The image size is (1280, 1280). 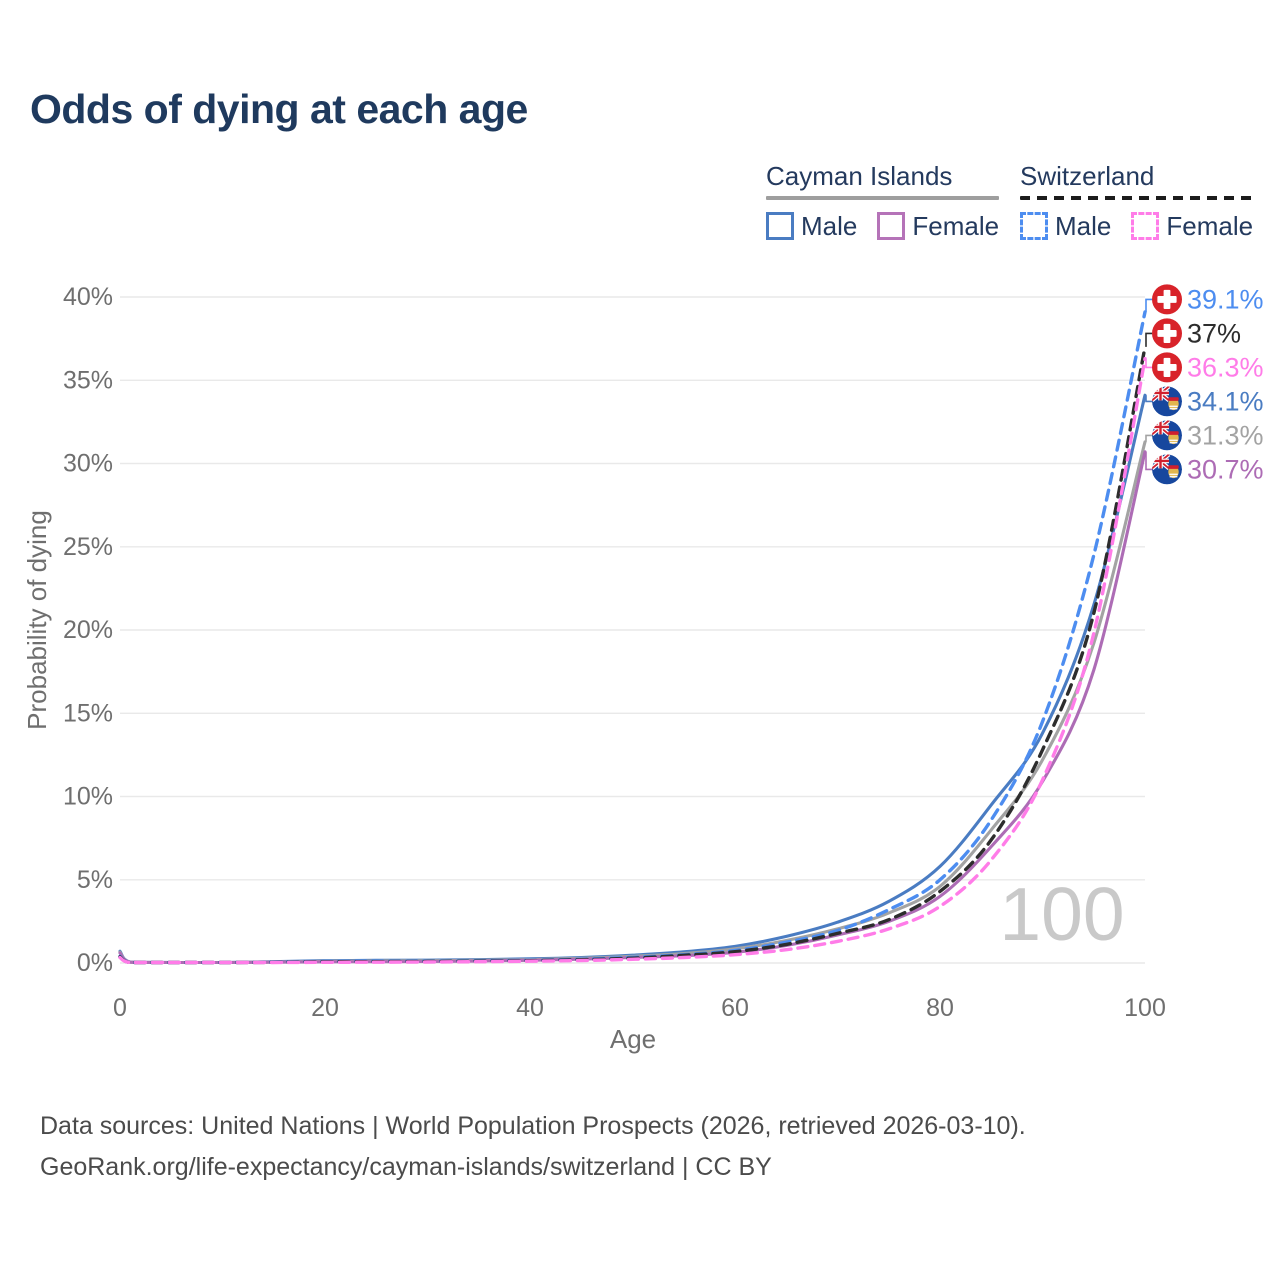 I want to click on legend-item-cayman-islands-male: Male, so click(x=811, y=226).